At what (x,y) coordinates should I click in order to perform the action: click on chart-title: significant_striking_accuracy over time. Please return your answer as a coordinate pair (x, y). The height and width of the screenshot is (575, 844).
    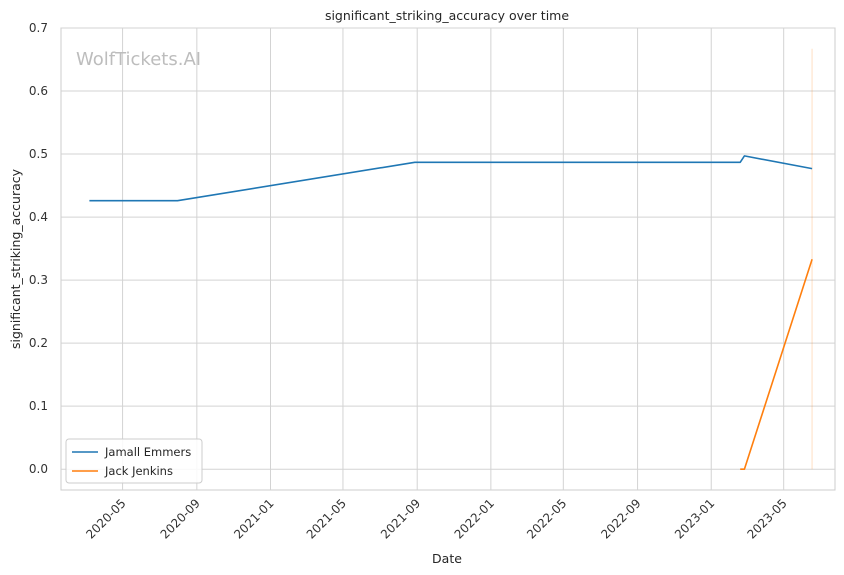
    Looking at the image, I should click on (447, 15).